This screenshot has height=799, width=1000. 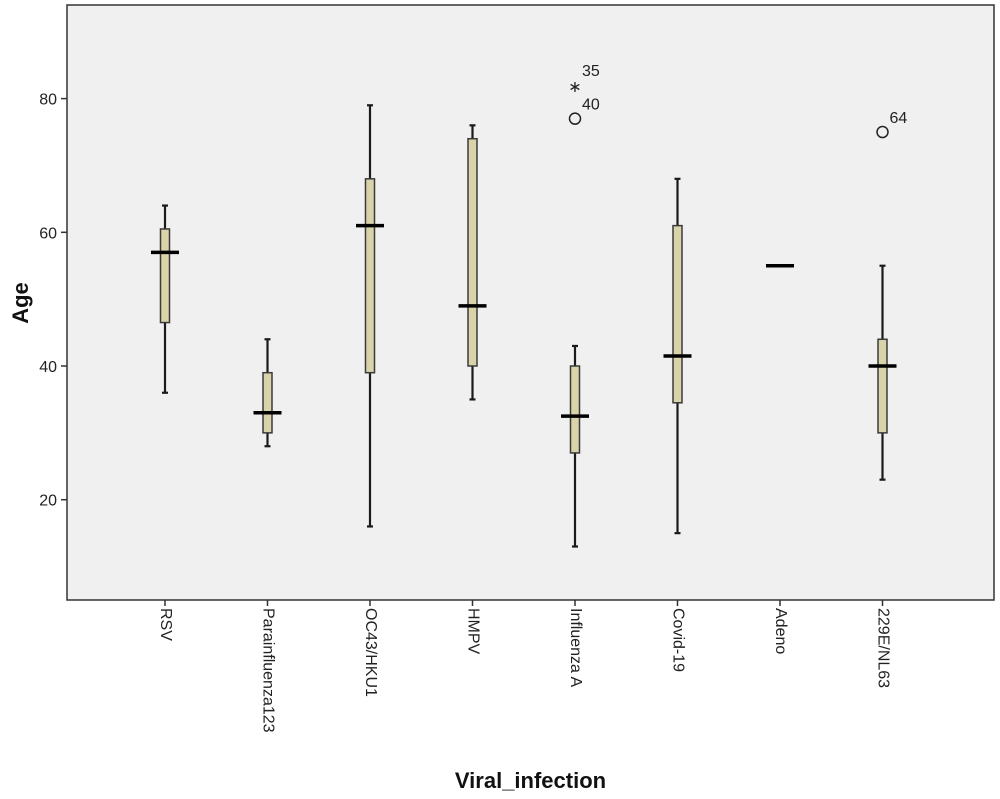 I want to click on x-tick-label: Adeno, so click(x=780, y=631).